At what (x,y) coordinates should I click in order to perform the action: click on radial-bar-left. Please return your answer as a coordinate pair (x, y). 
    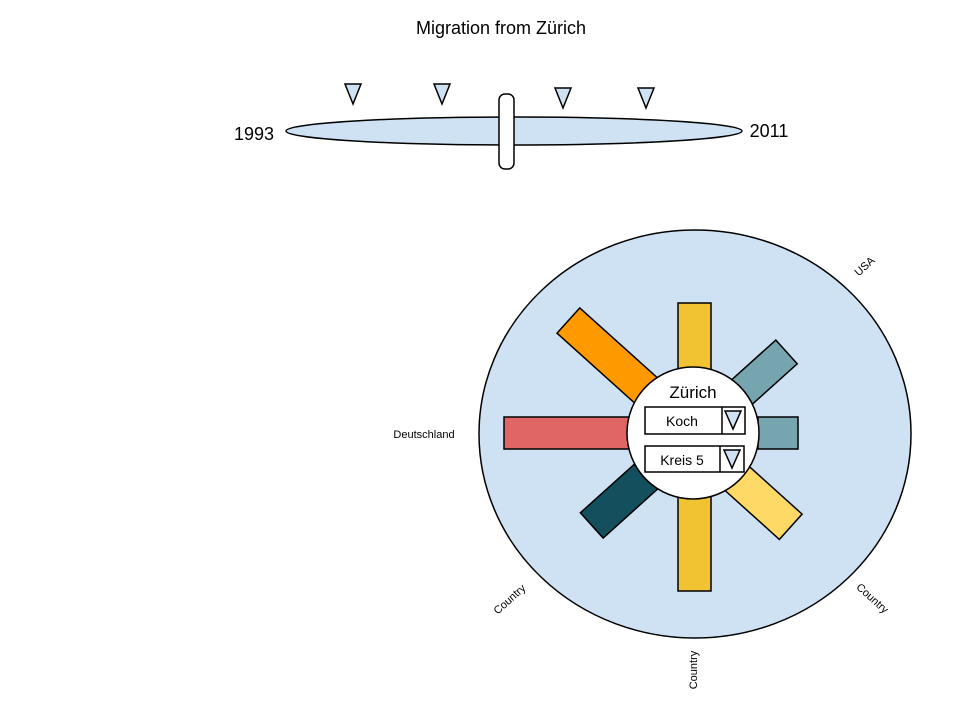
    Looking at the image, I should click on (569, 433).